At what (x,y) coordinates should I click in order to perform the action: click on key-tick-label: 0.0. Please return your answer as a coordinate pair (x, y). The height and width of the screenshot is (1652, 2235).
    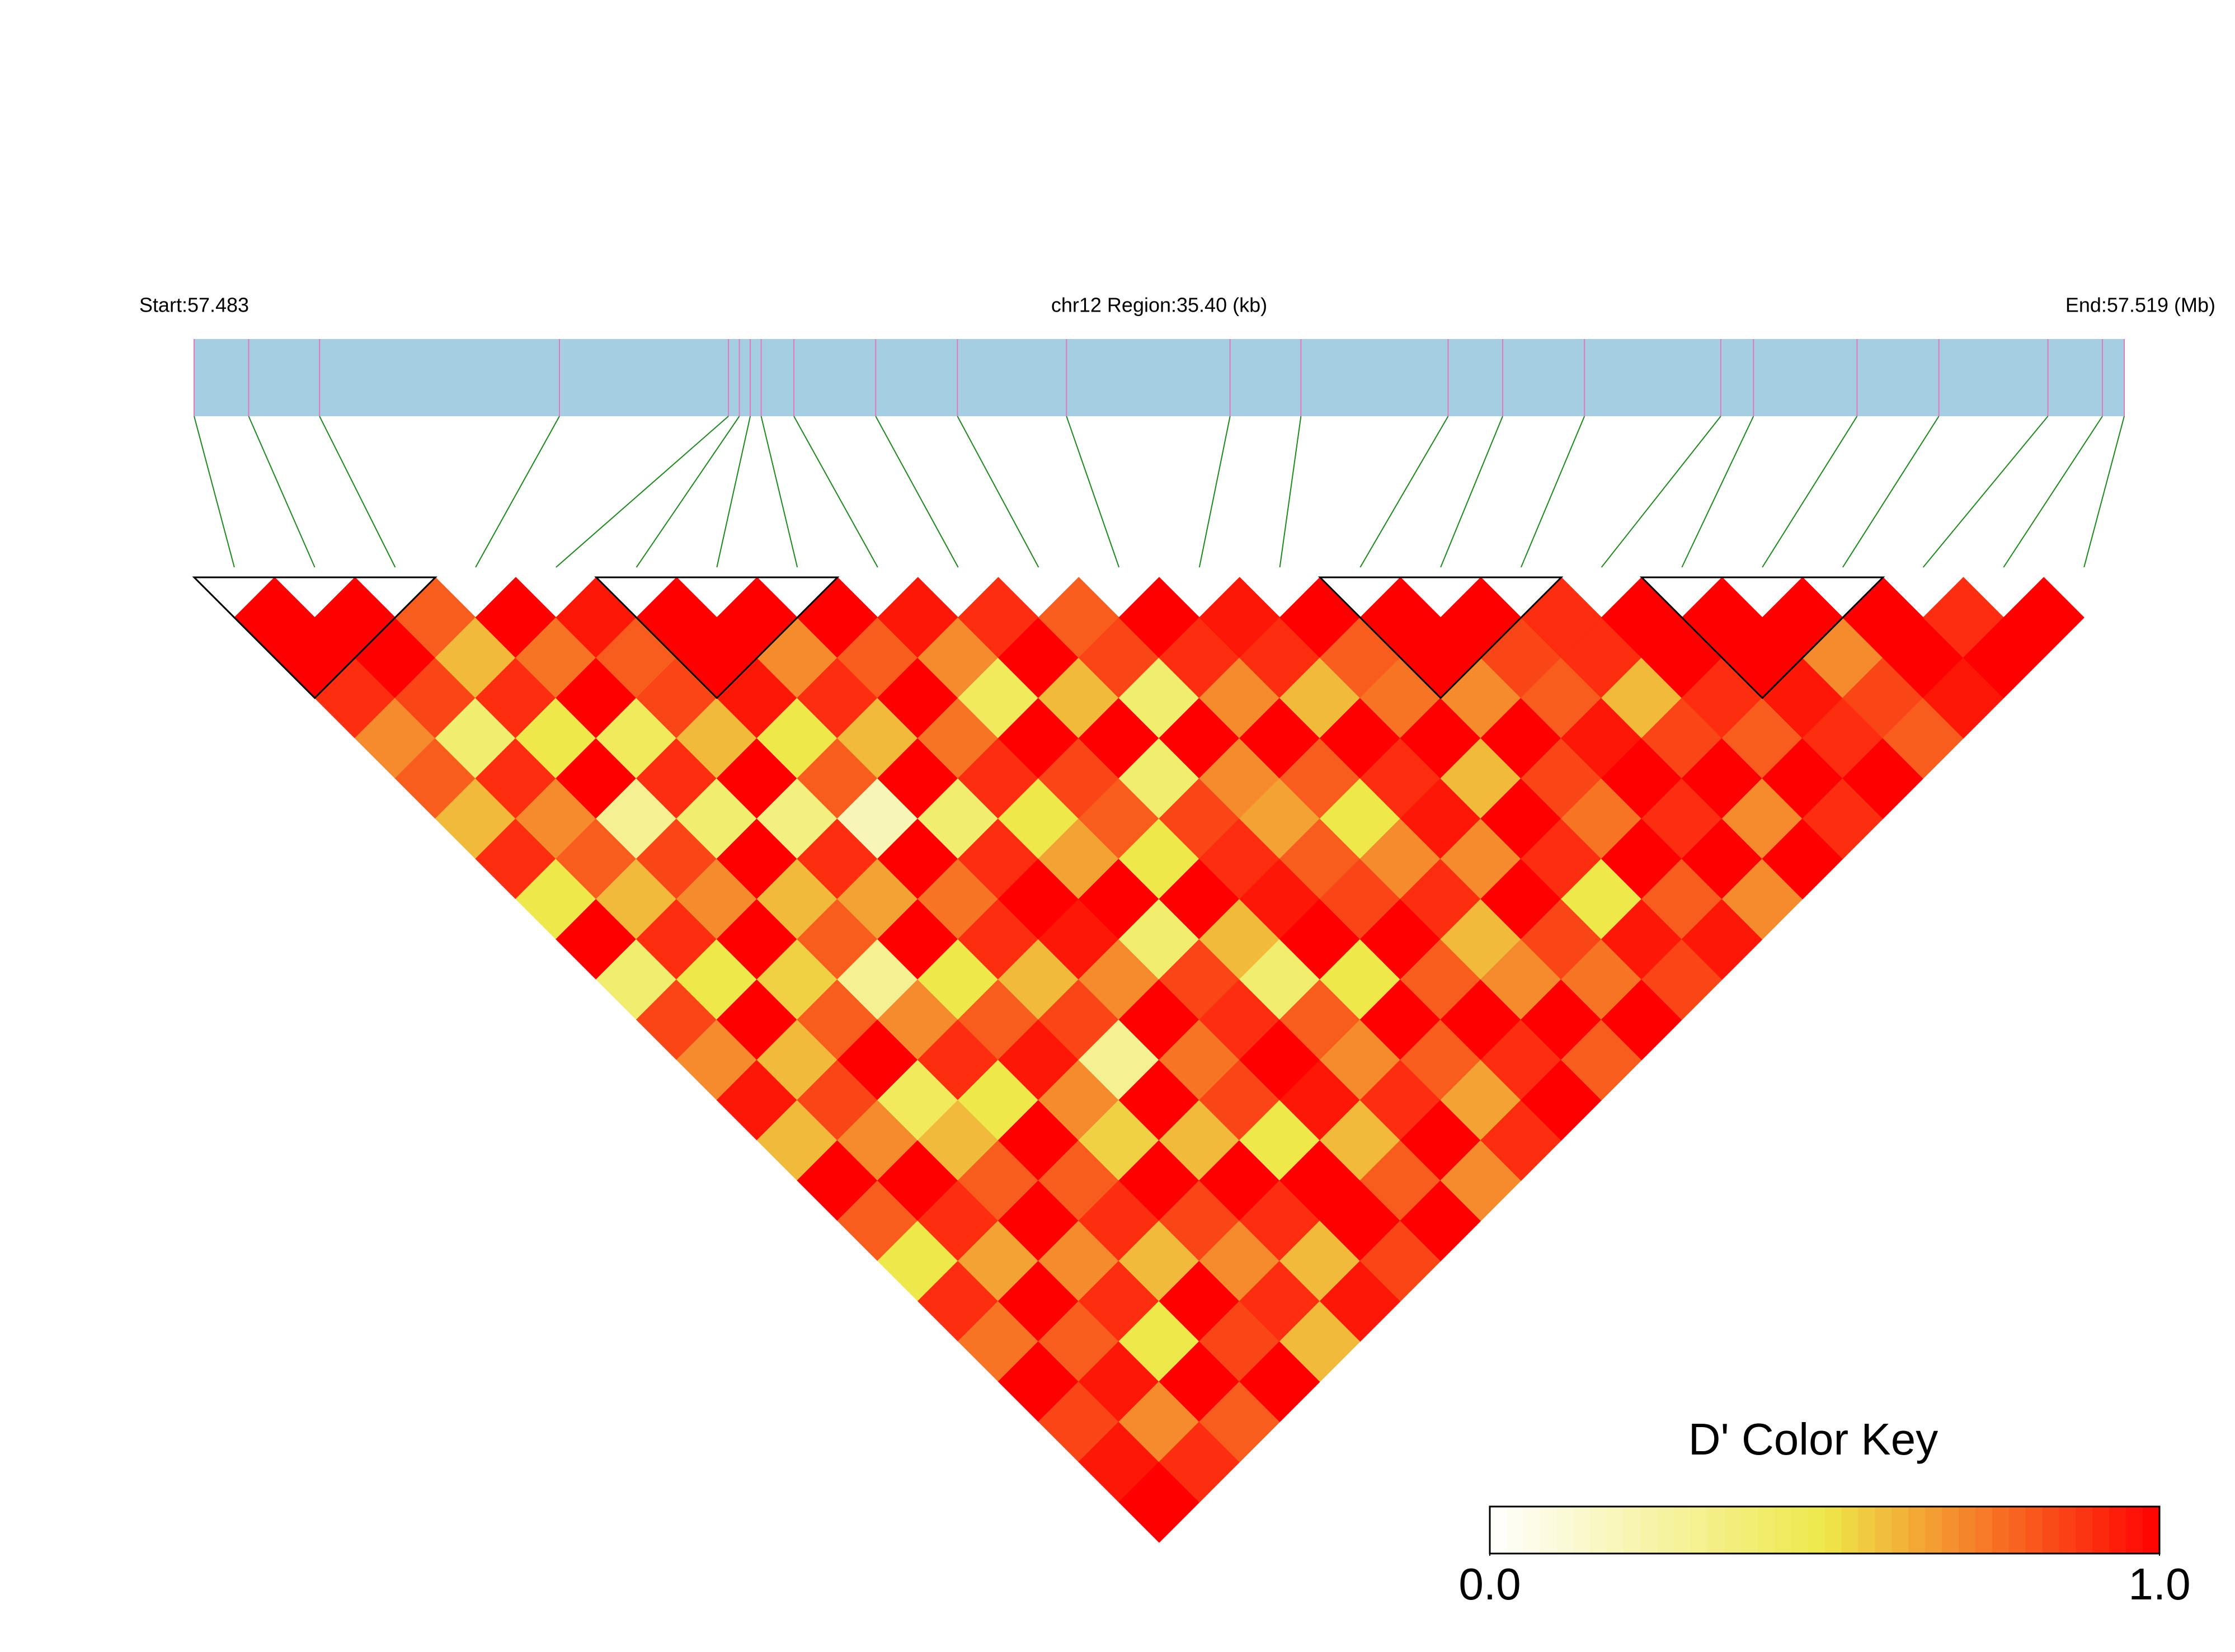
    Looking at the image, I should click on (1489, 1584).